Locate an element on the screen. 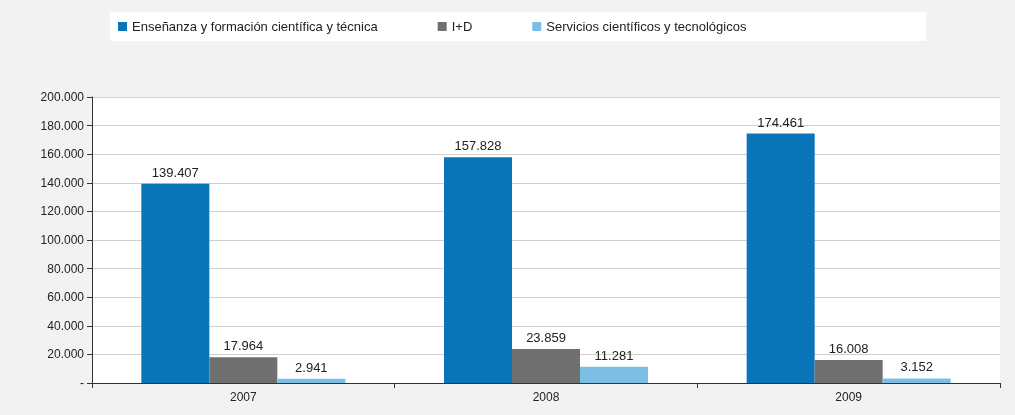 The height and width of the screenshot is (415, 1015). x-tick-label: 2009 is located at coordinates (849, 397).